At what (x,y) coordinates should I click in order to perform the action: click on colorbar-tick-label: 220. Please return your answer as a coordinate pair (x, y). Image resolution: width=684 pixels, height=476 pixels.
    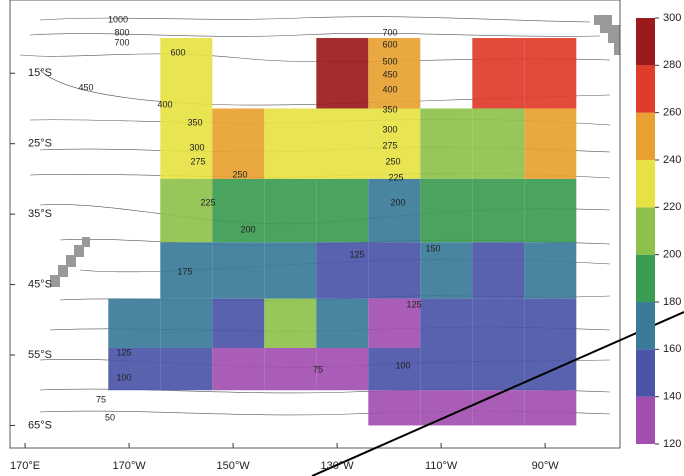
    Looking at the image, I should click on (672, 207).